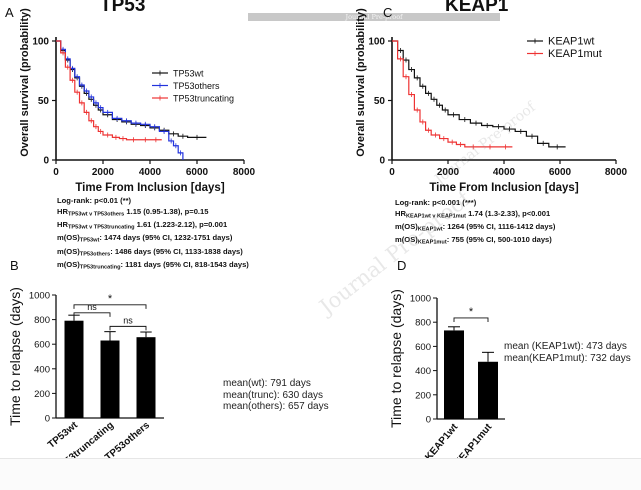  What do you see at coordinates (146, 377) in the screenshot?
I see `bar-TP53others` at bounding box center [146, 377].